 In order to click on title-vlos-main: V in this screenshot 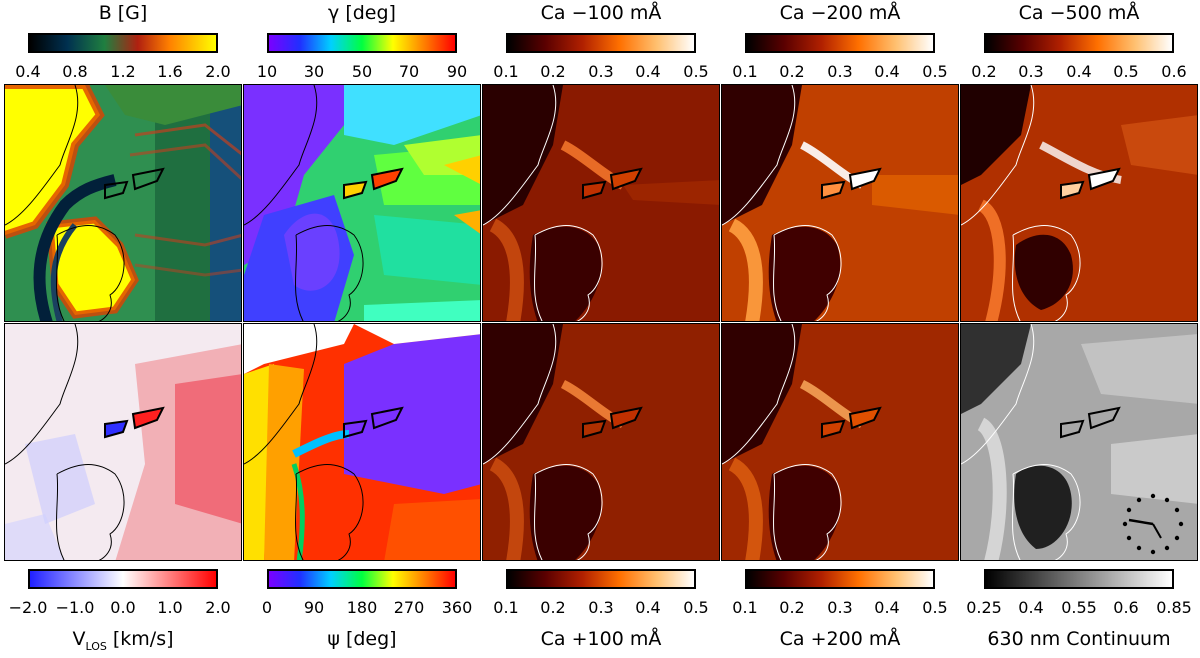, I will do `click(79, 639)`.